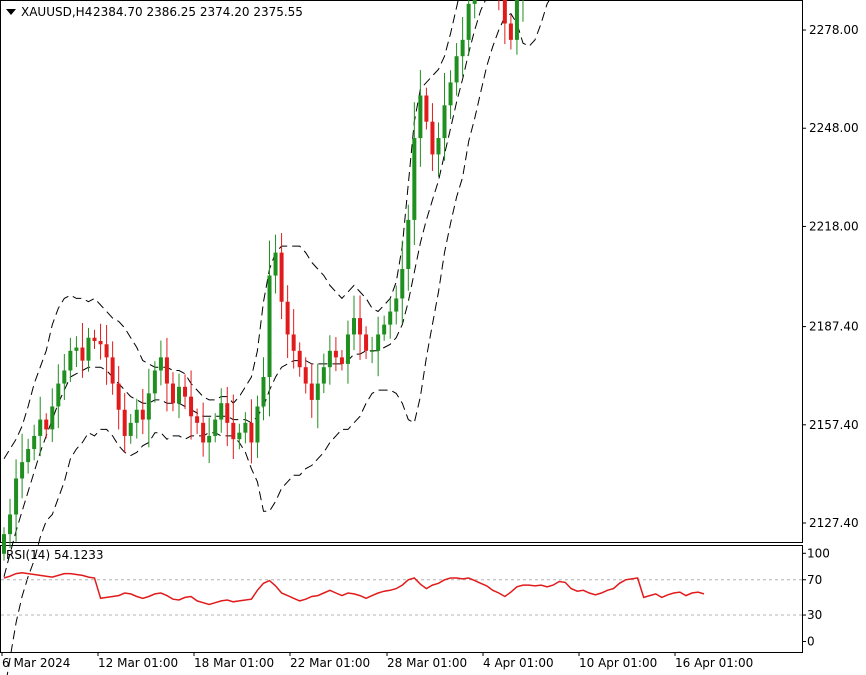  I want to click on y-tick-label: 2157.40, so click(834, 425).